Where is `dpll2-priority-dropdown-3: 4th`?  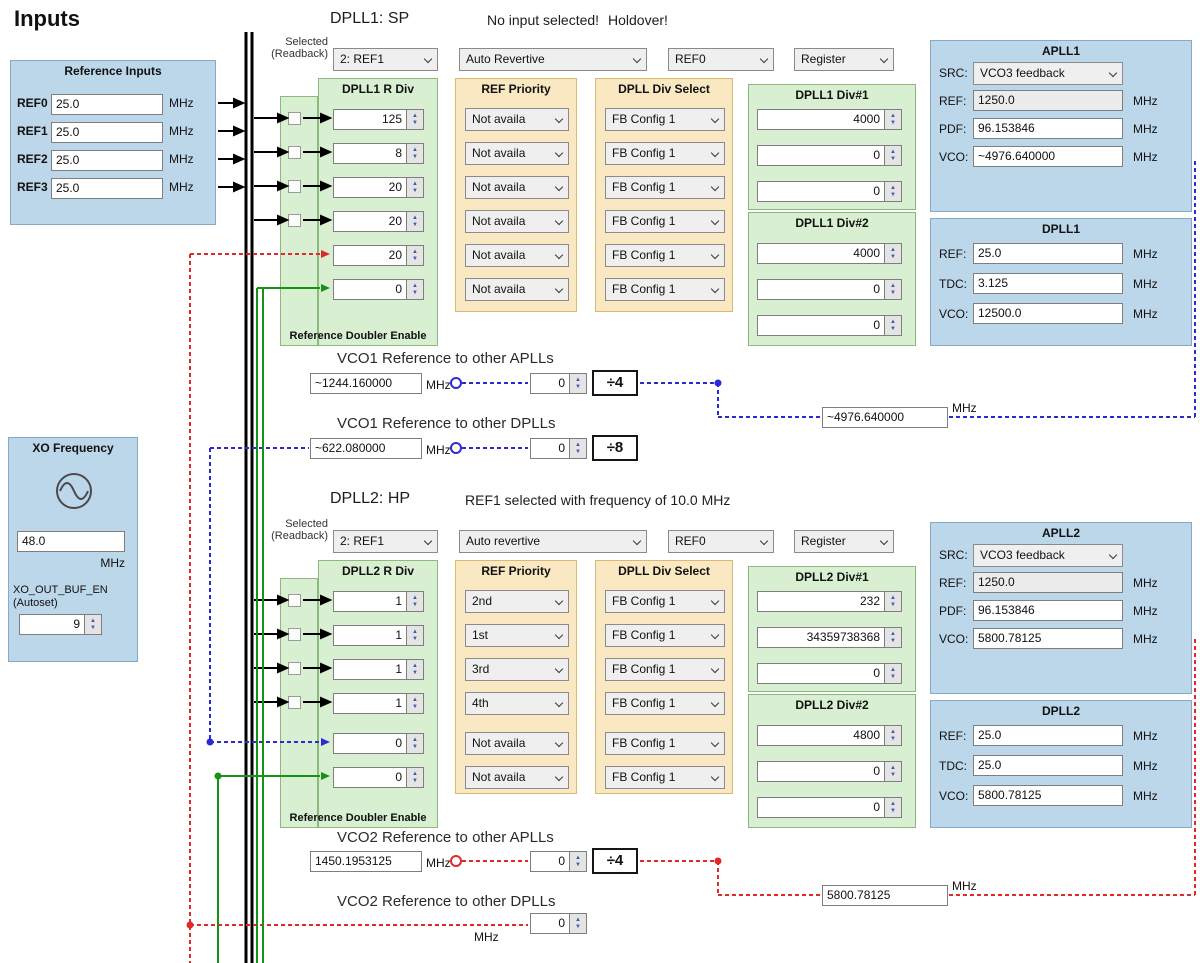 dpll2-priority-dropdown-3: 4th is located at coordinates (517, 703).